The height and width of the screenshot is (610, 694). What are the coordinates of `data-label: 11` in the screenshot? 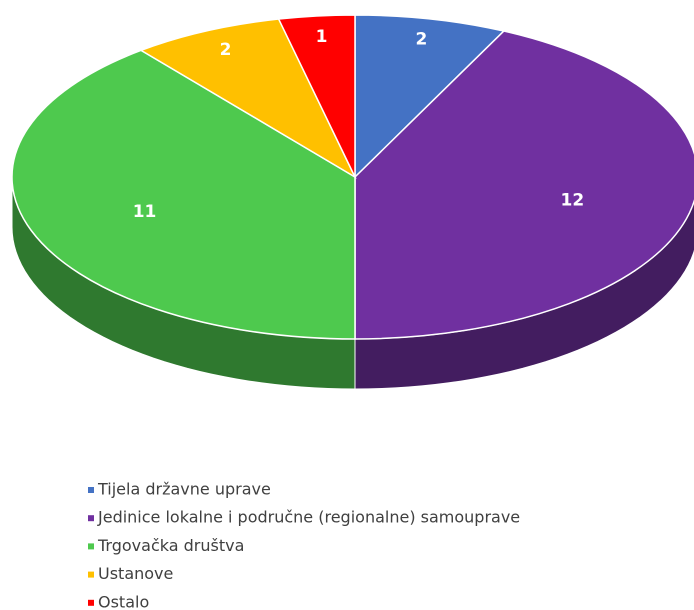 It's located at (145, 212).